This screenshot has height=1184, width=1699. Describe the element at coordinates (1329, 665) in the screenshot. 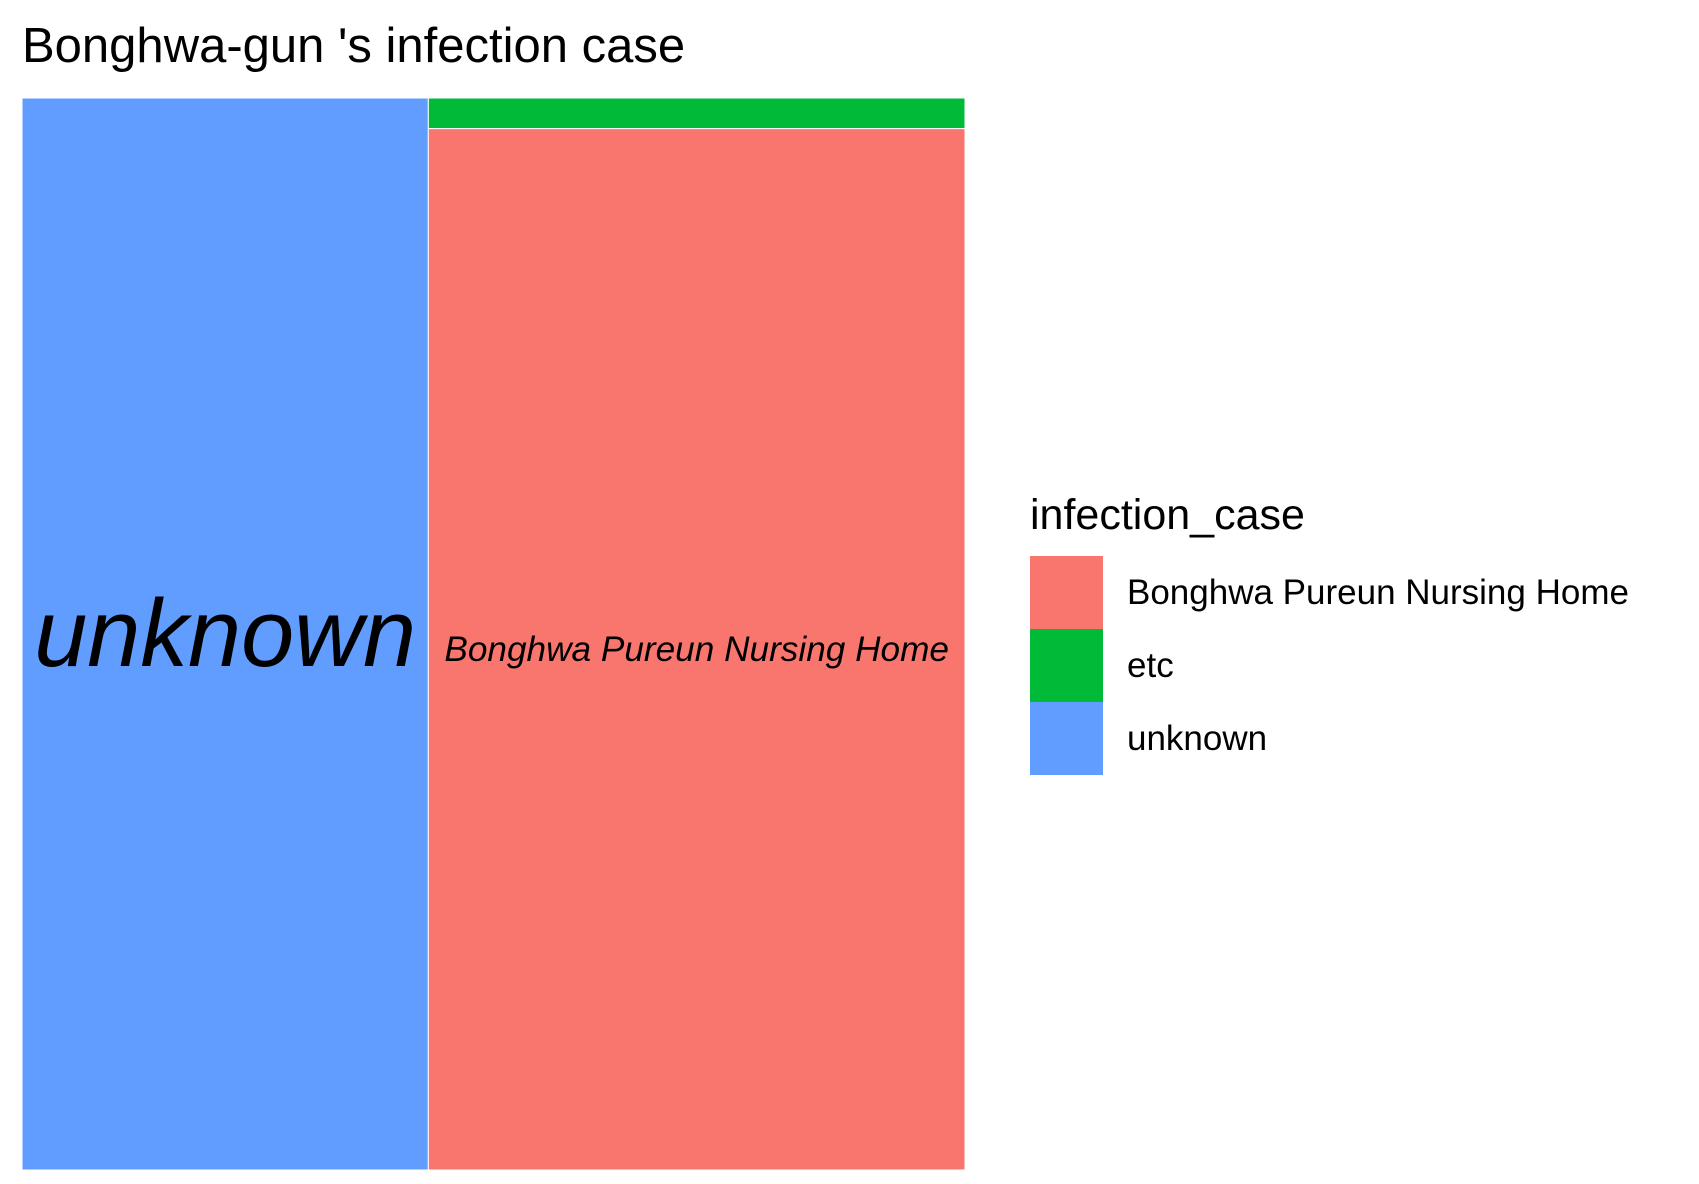

I see `legend-item-etc: etc` at that location.